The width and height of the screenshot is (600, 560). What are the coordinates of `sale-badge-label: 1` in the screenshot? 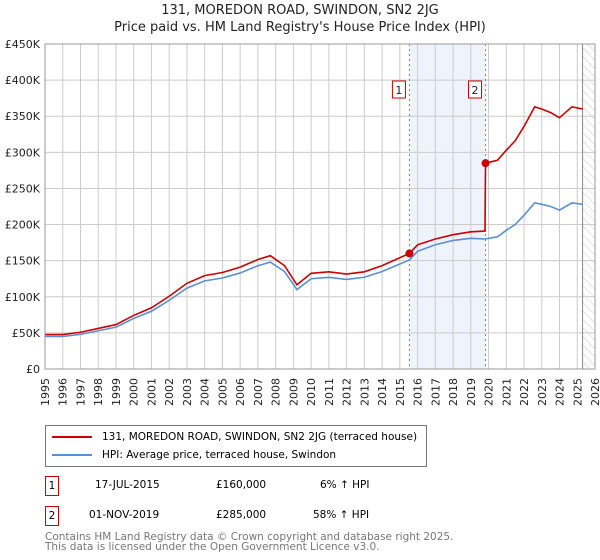 It's located at (398, 90).